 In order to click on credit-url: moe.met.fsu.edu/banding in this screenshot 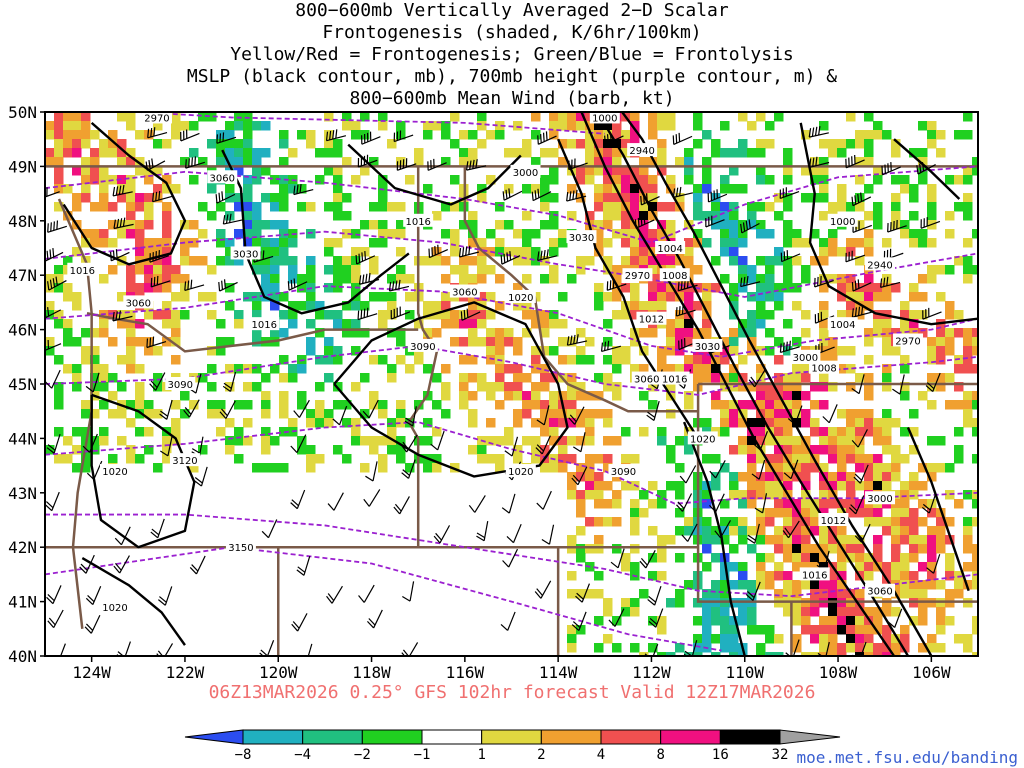, I will do `click(907, 757)`.